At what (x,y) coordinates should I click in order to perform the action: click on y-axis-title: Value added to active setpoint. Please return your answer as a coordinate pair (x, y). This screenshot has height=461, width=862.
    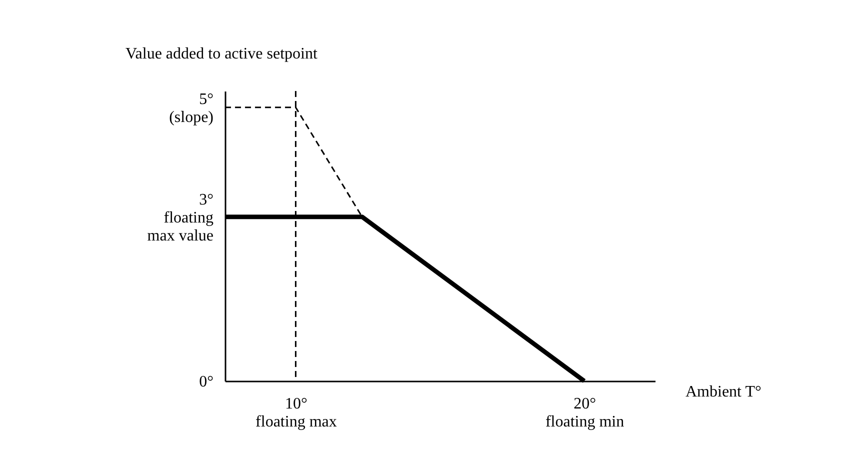
    Looking at the image, I should click on (222, 54).